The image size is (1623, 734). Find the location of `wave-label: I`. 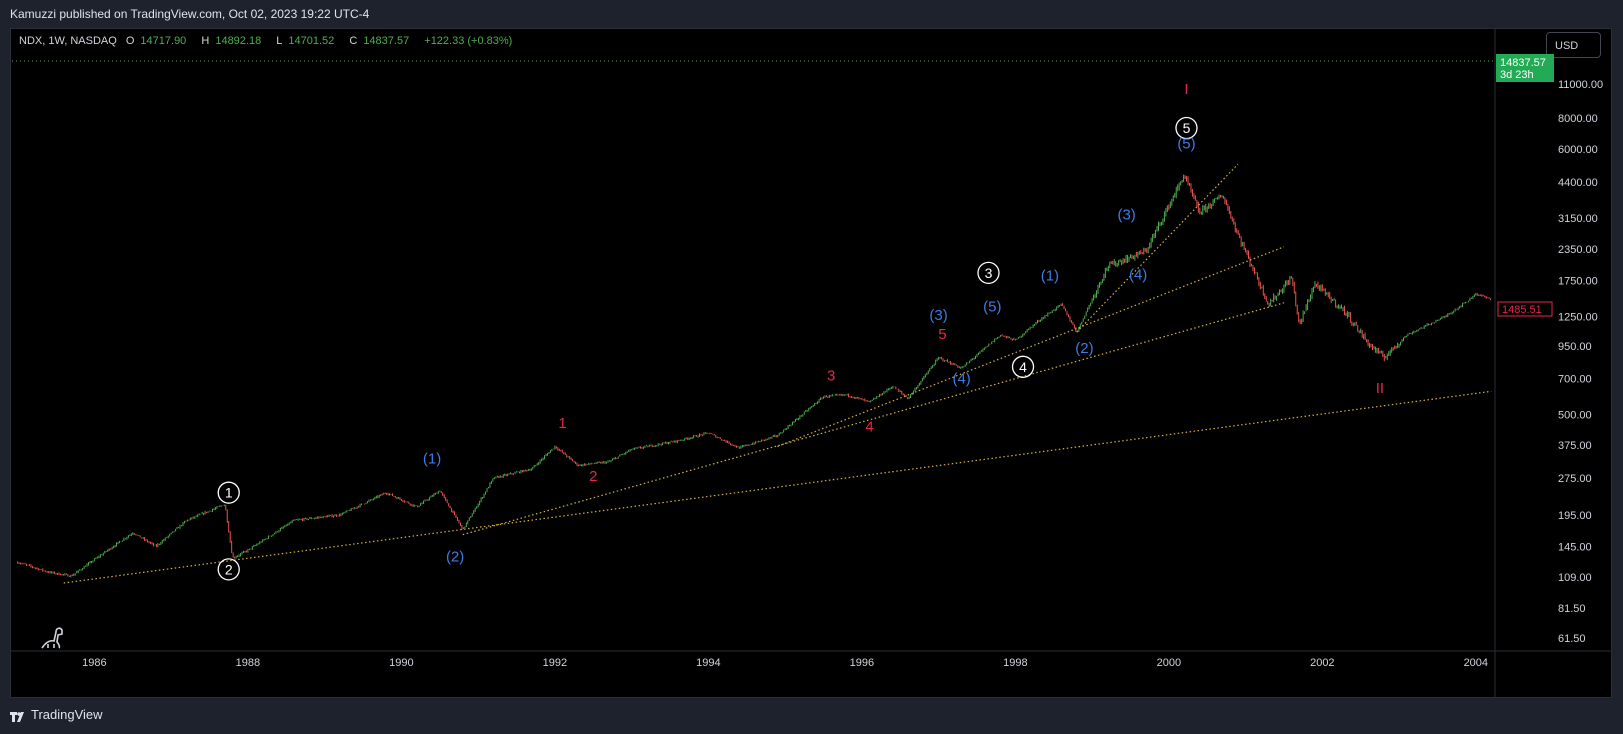

wave-label: I is located at coordinates (1186, 89).